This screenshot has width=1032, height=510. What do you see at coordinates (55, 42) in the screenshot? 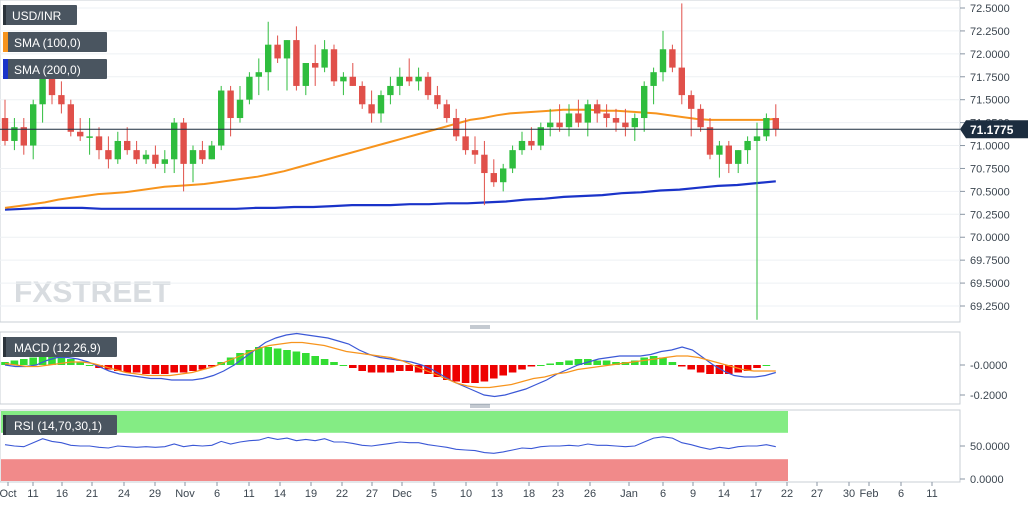
I see `sma100-legend: SMA (100,0)` at bounding box center [55, 42].